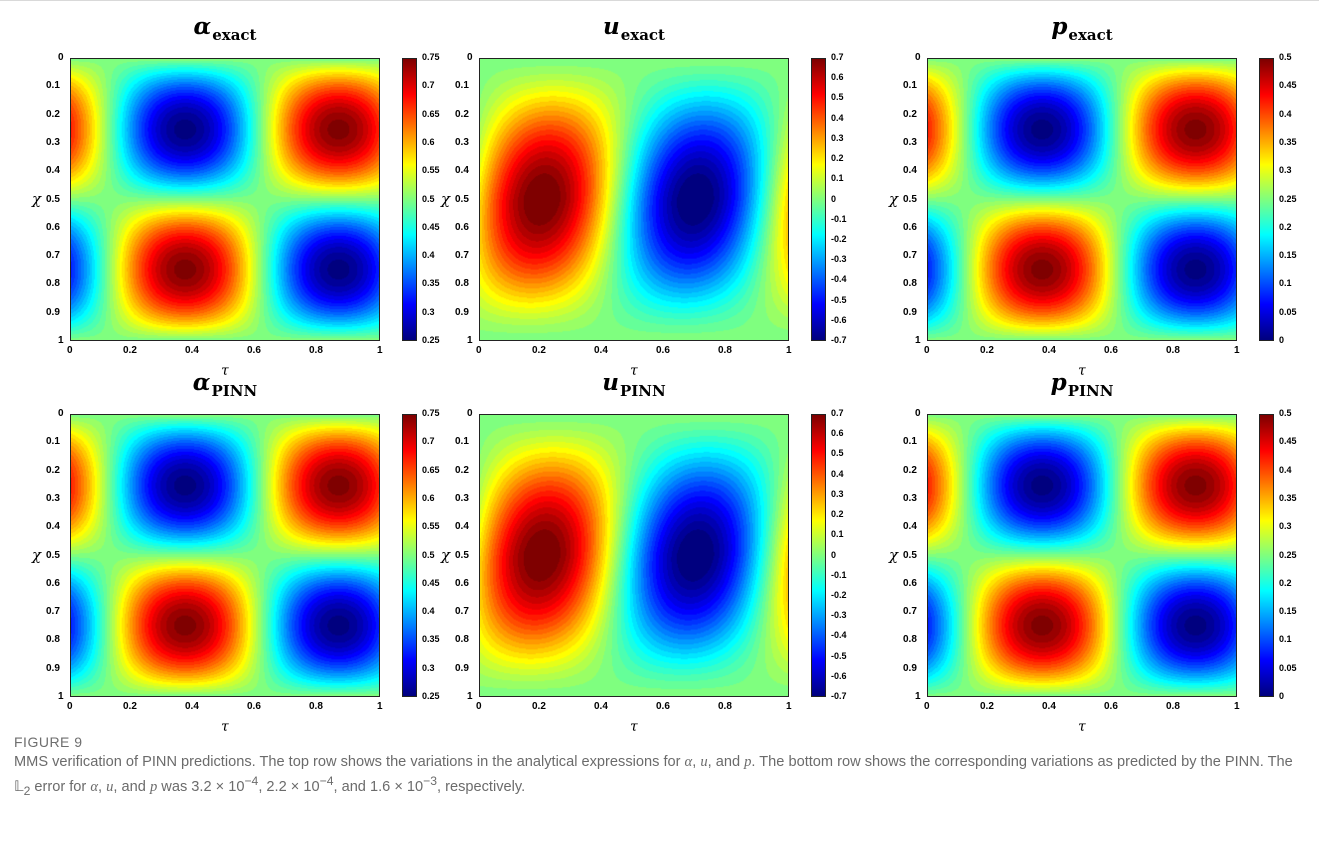 This screenshot has width=1319, height=848. What do you see at coordinates (659, 0) in the screenshot?
I see `top-rule` at bounding box center [659, 0].